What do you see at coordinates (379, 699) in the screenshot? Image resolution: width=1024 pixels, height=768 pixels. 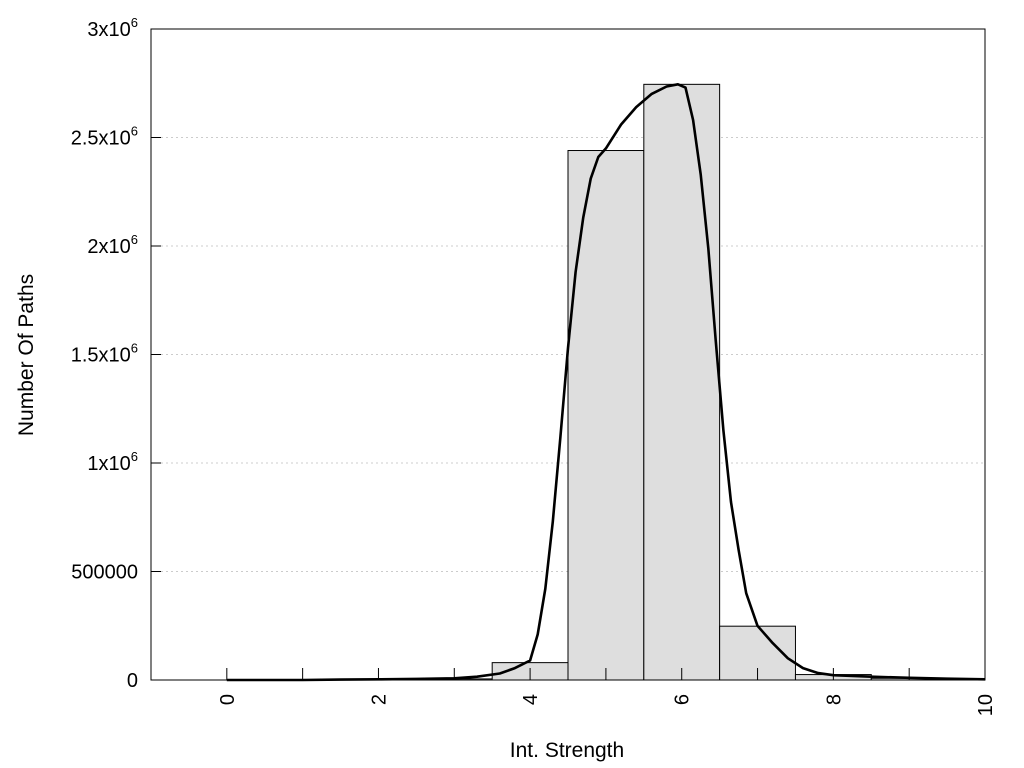 I see `x-tick-label: 2` at bounding box center [379, 699].